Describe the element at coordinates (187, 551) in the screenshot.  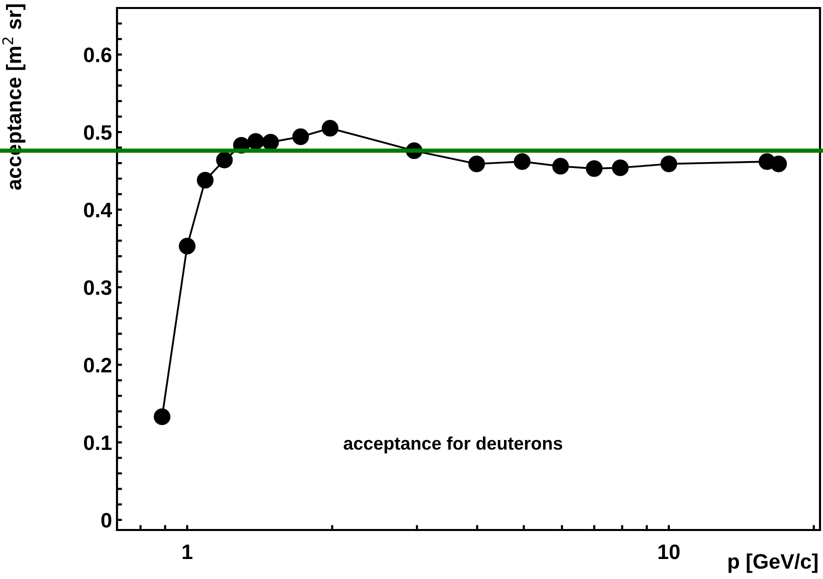
I see `x-tick-label: 1` at that location.